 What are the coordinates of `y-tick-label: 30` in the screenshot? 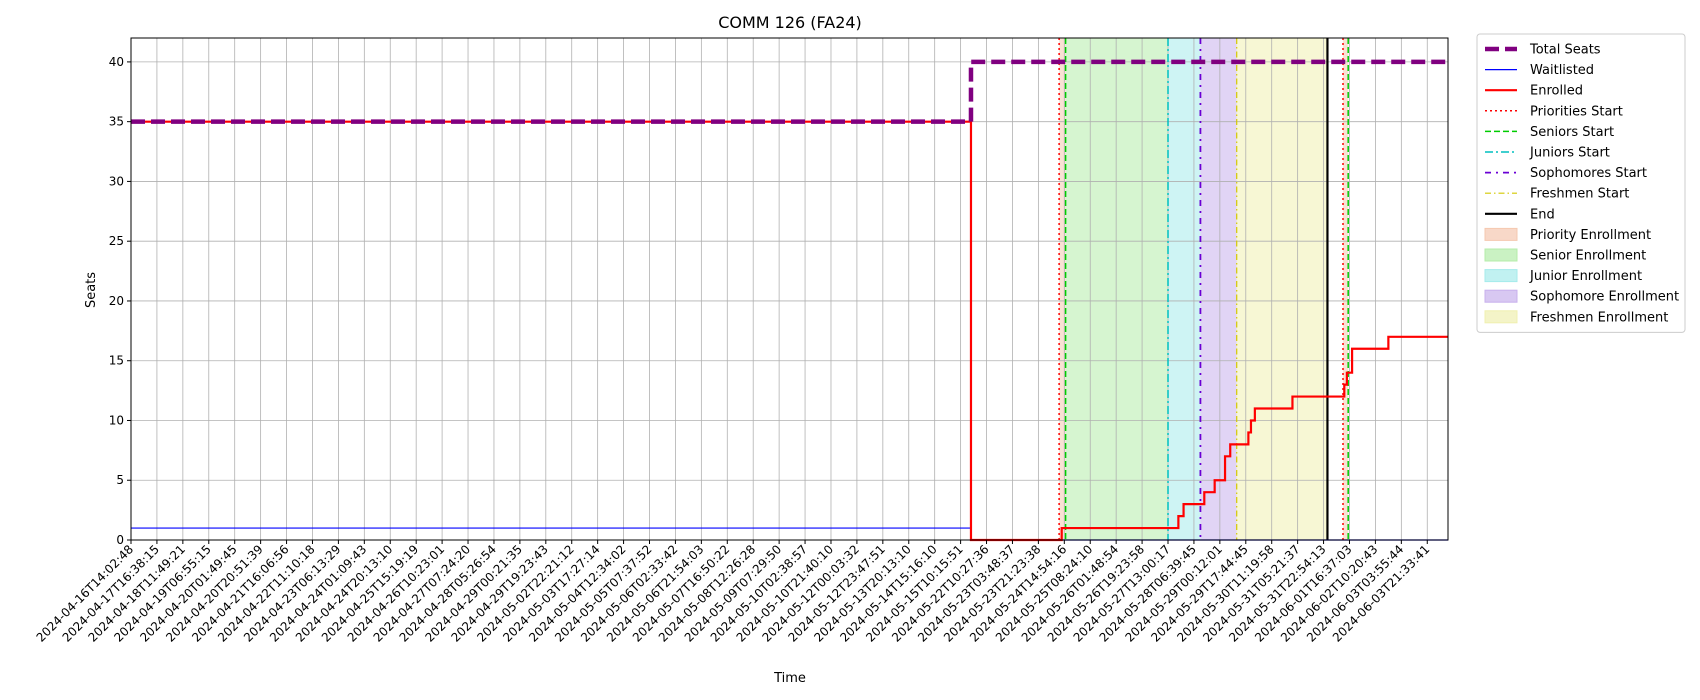 It's located at (116, 181).